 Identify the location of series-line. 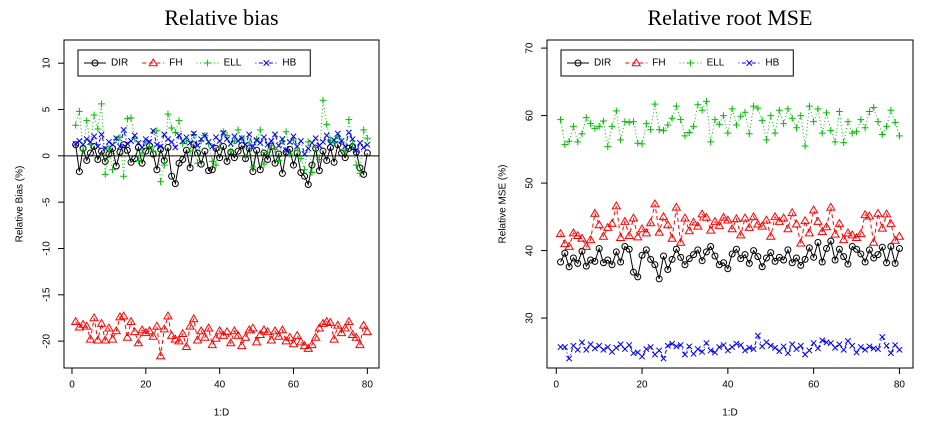
(730, 347).